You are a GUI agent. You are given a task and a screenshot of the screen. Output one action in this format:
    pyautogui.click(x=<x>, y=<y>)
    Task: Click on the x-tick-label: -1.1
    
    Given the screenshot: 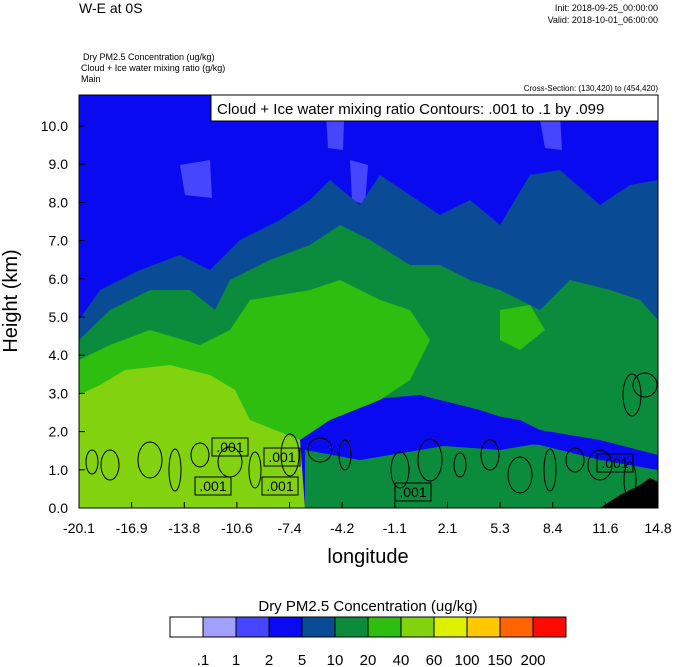 What is the action you would take?
    pyautogui.click(x=395, y=528)
    